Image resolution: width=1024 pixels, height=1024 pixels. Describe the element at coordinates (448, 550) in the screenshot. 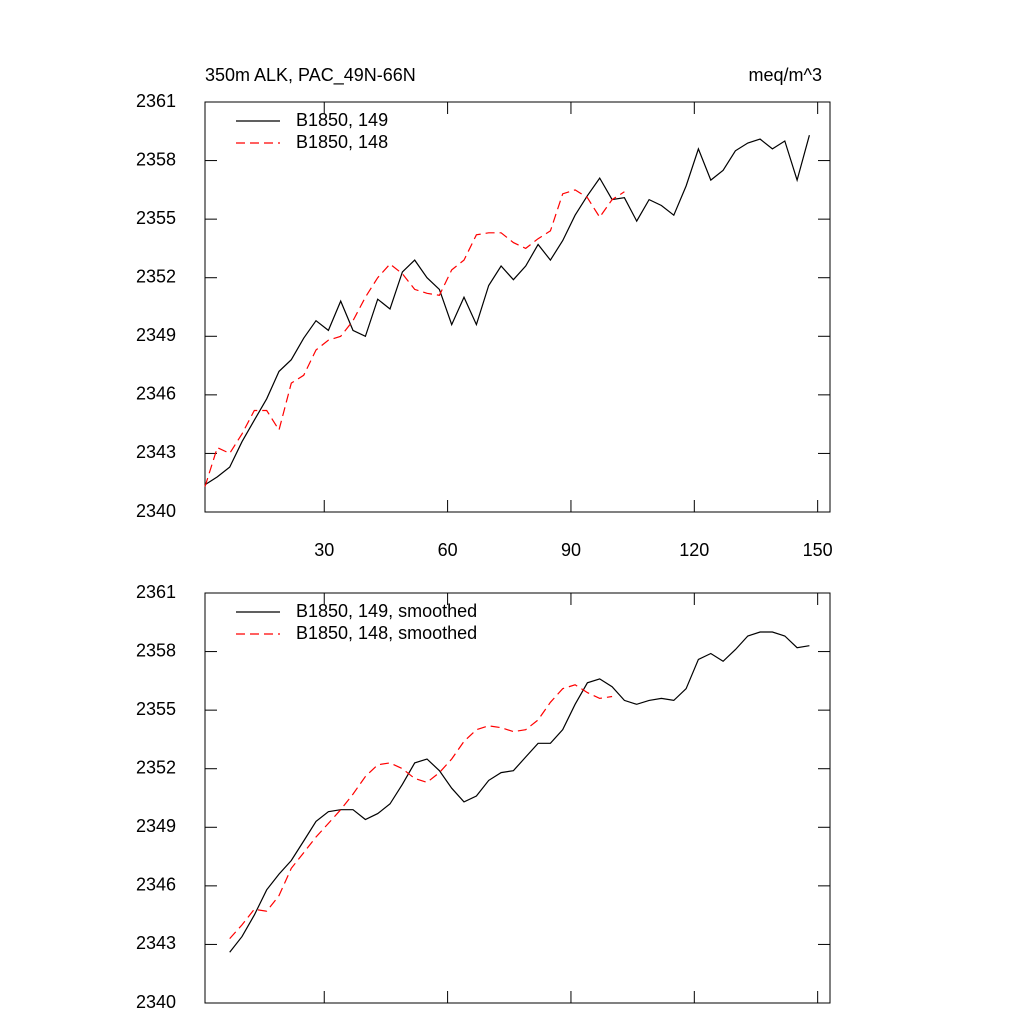

I see `x-tick-label: 60` at that location.